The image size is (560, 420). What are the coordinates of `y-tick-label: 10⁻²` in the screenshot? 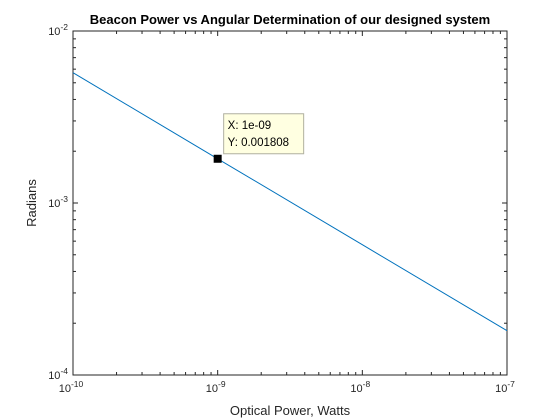 It's located at (58, 30).